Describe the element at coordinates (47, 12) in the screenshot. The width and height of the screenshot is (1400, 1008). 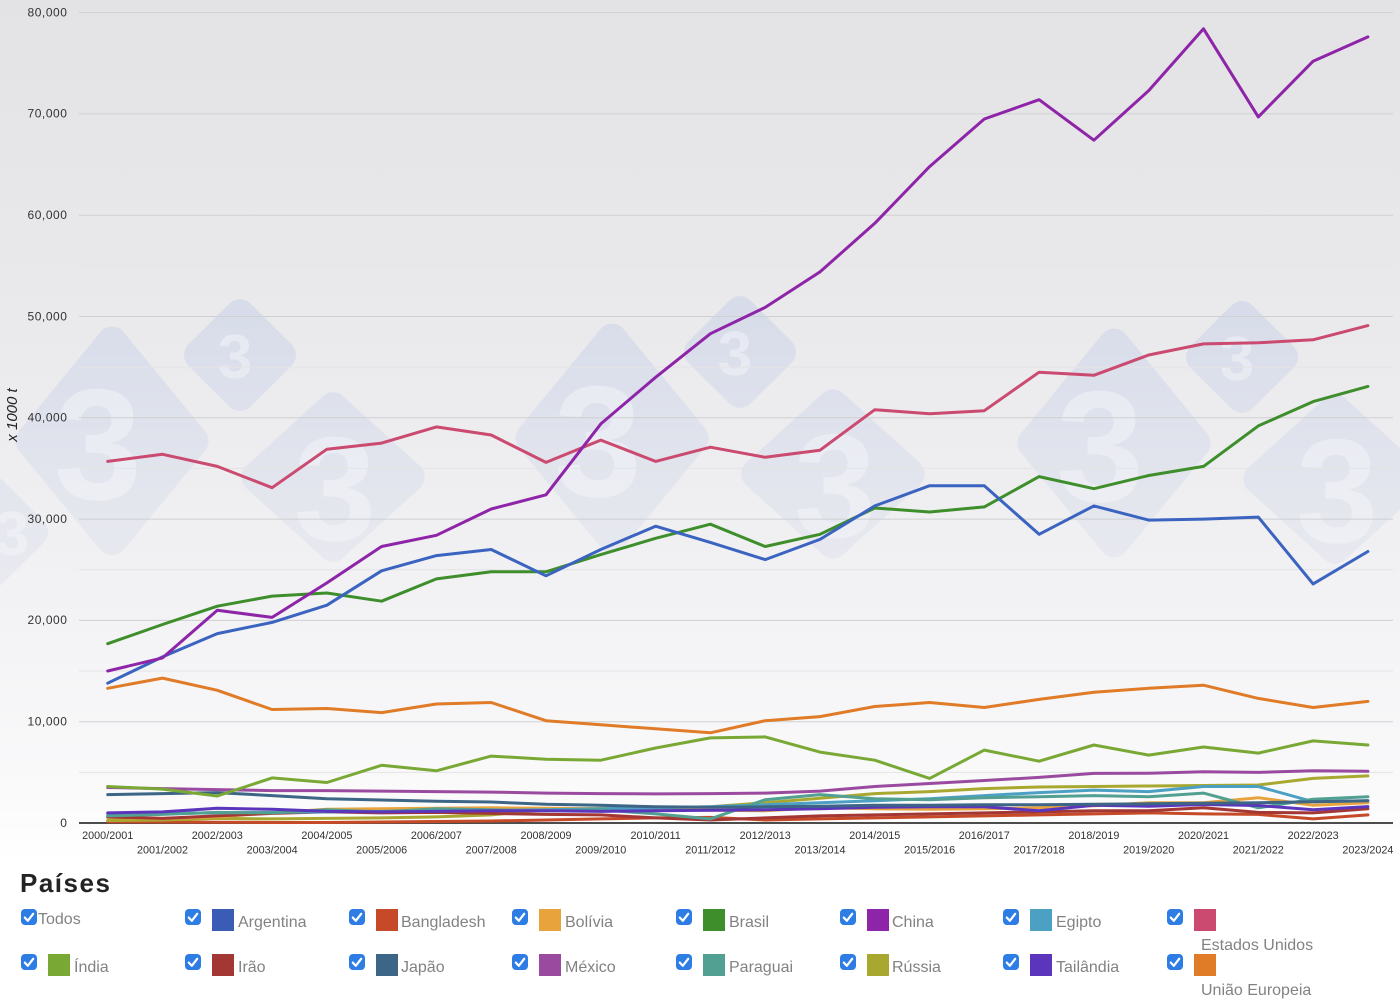
I see `svg-text: 80,000` at that location.